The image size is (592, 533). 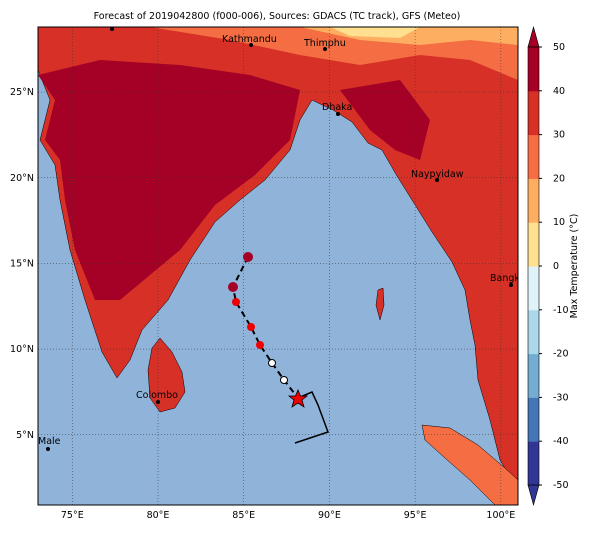 What do you see at coordinates (561, 397) in the screenshot?
I see `colorbar-tick-label: -30` at bounding box center [561, 397].